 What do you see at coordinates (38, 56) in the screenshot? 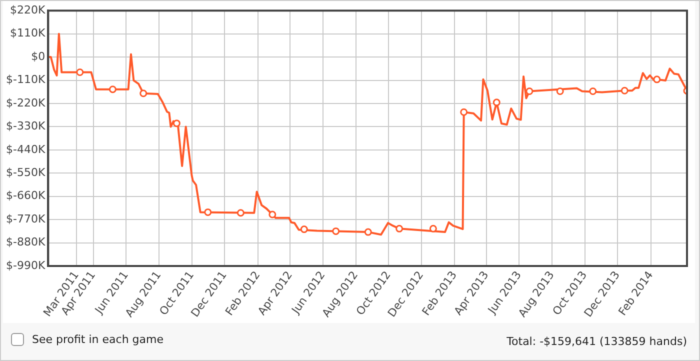
I see `y-tick-label: $0` at bounding box center [38, 56].